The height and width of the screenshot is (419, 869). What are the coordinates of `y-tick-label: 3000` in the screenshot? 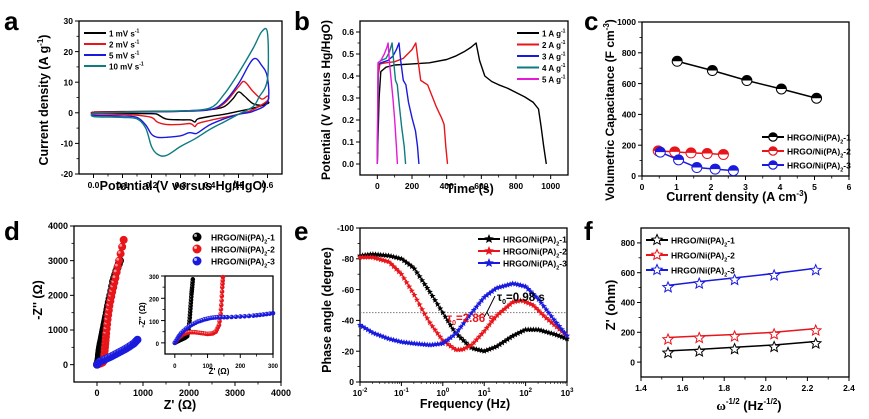 It's located at (58, 261).